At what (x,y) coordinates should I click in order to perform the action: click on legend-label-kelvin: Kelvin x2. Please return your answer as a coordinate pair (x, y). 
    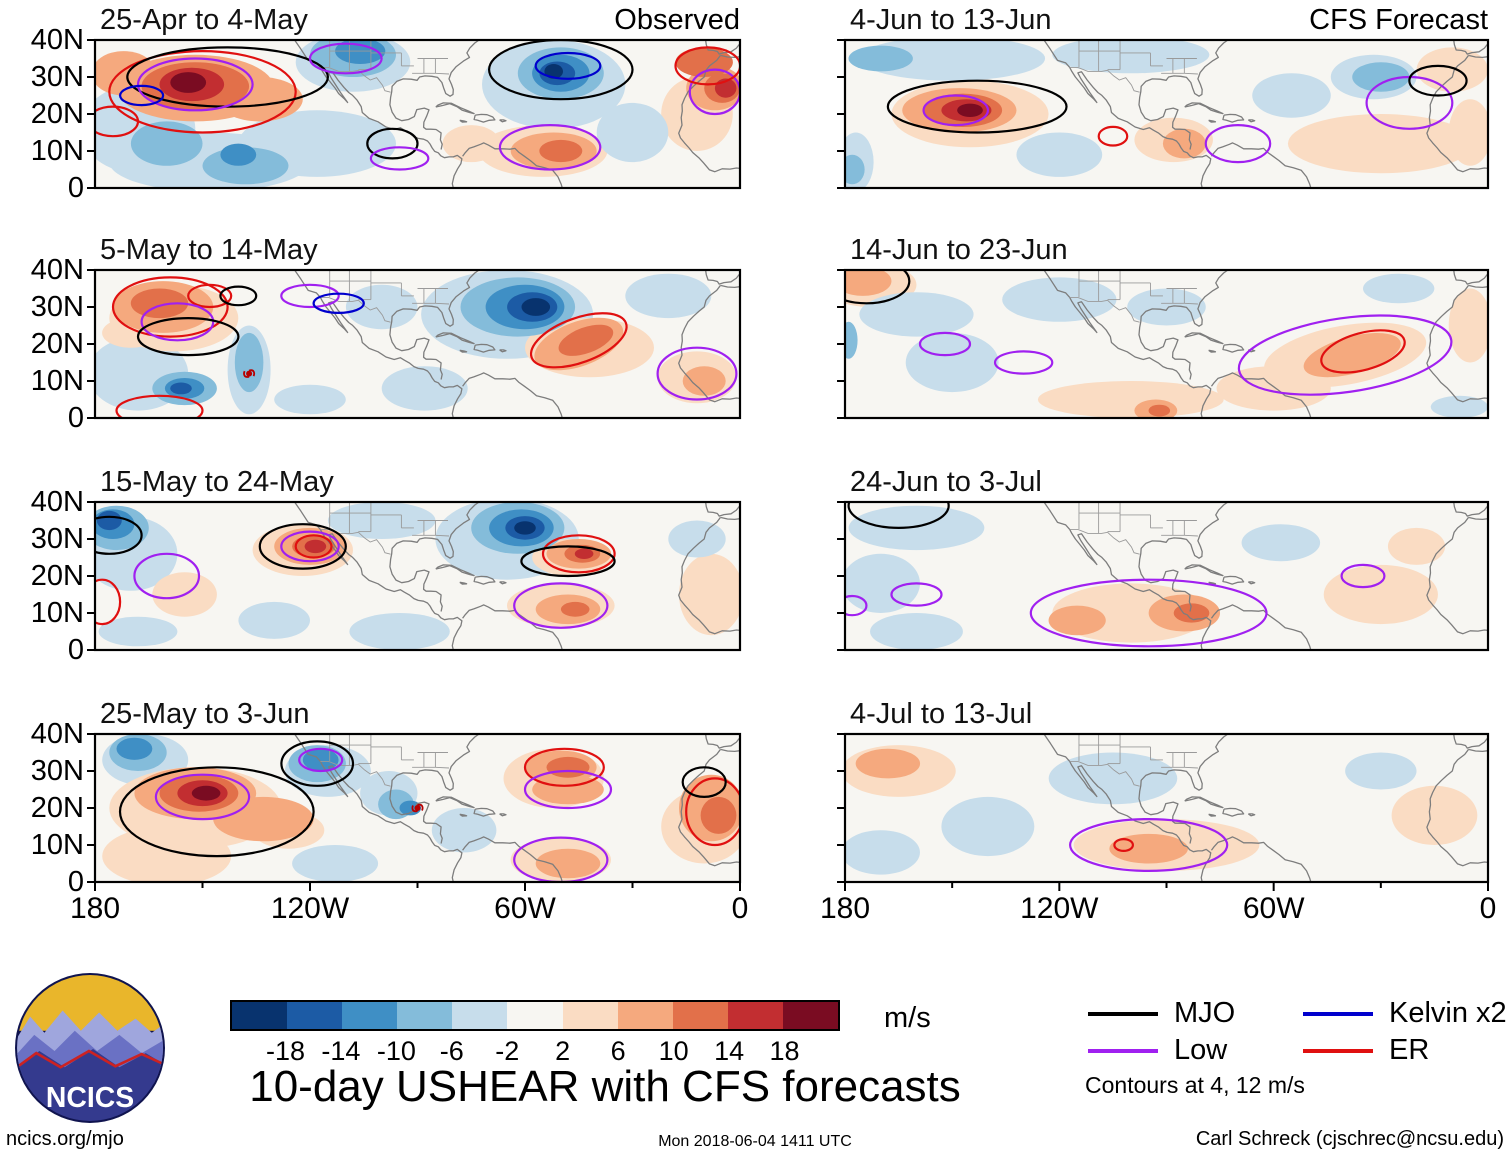
    Looking at the image, I should click on (1448, 1013).